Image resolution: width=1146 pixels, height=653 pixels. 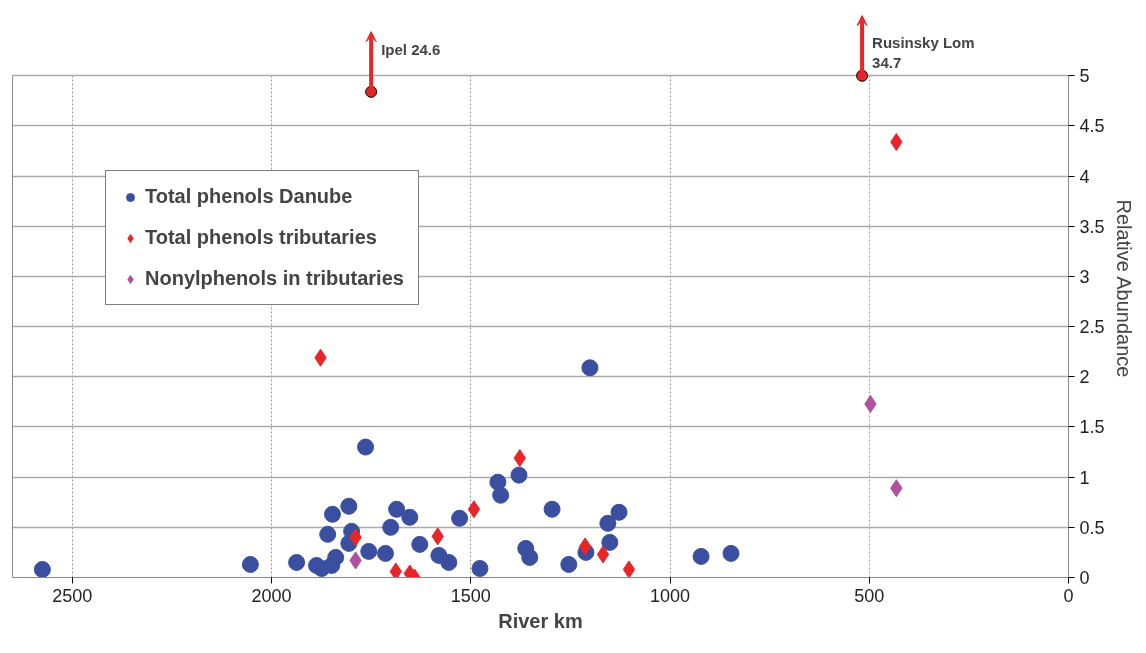 I want to click on x-axis-title: River km, so click(x=540, y=620).